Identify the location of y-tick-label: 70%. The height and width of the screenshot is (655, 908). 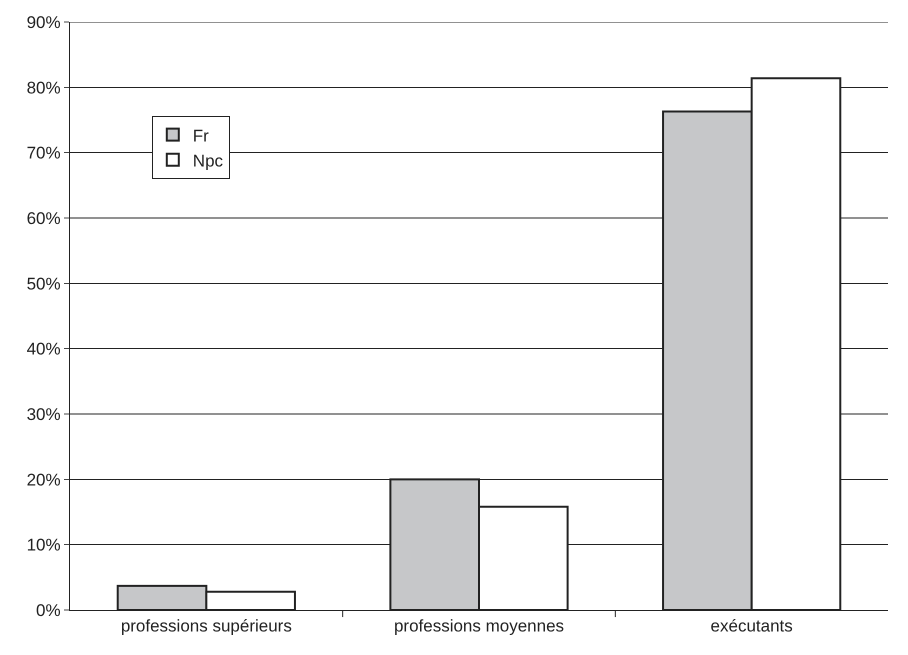
(43, 153).